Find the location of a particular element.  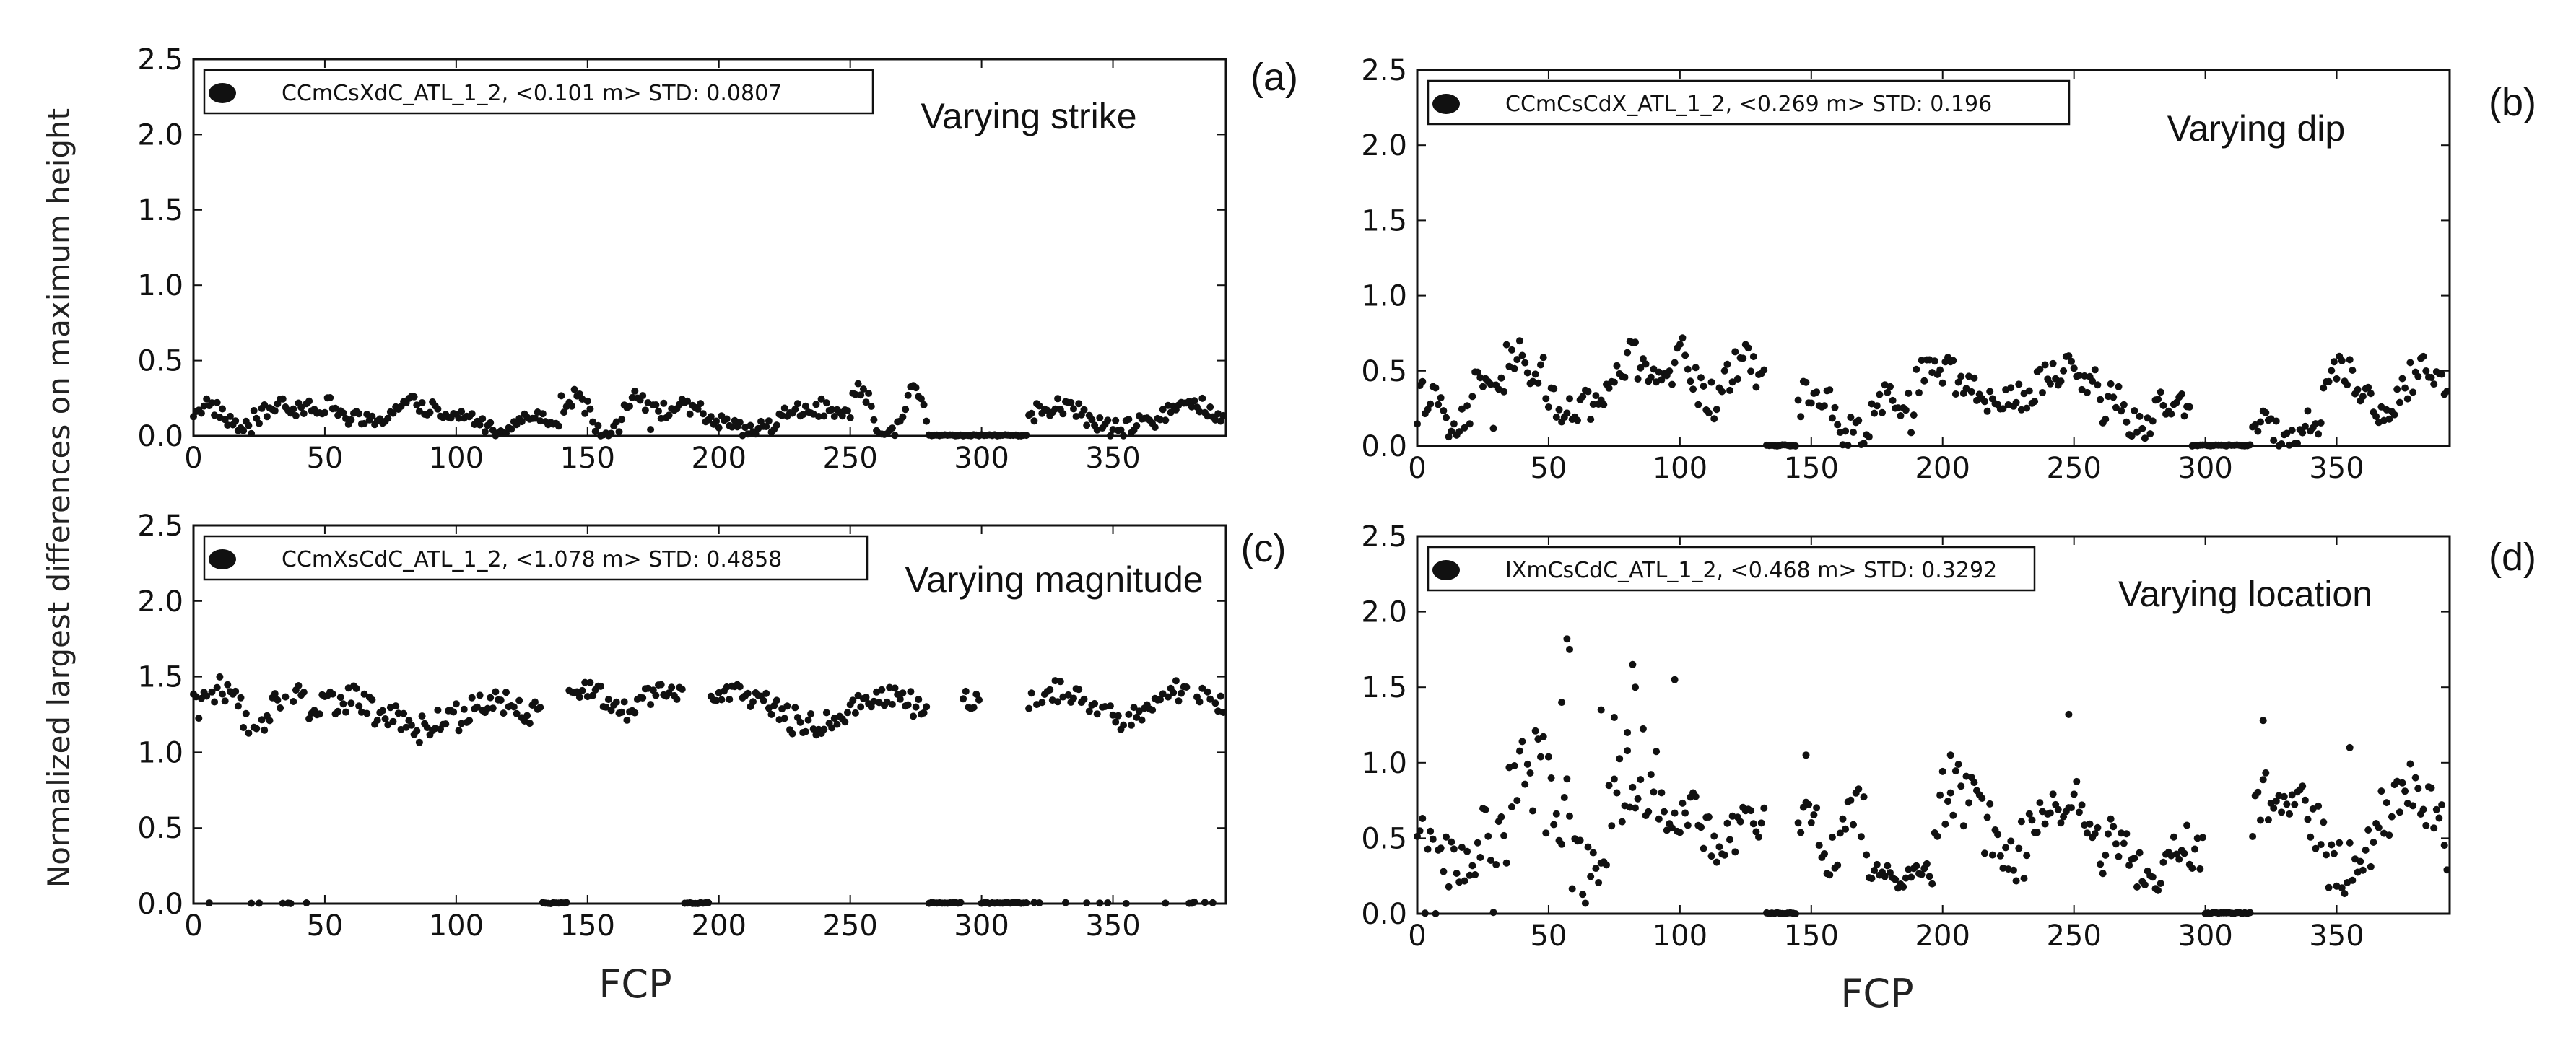

panel-label-d: (d) is located at coordinates (2512, 557).